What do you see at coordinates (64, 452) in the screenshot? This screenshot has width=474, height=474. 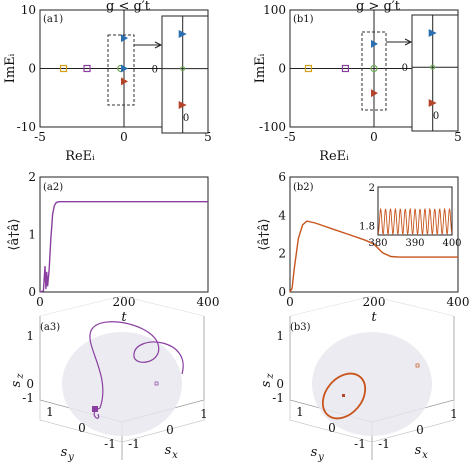 I see `y-axis-label: s` at bounding box center [64, 452].